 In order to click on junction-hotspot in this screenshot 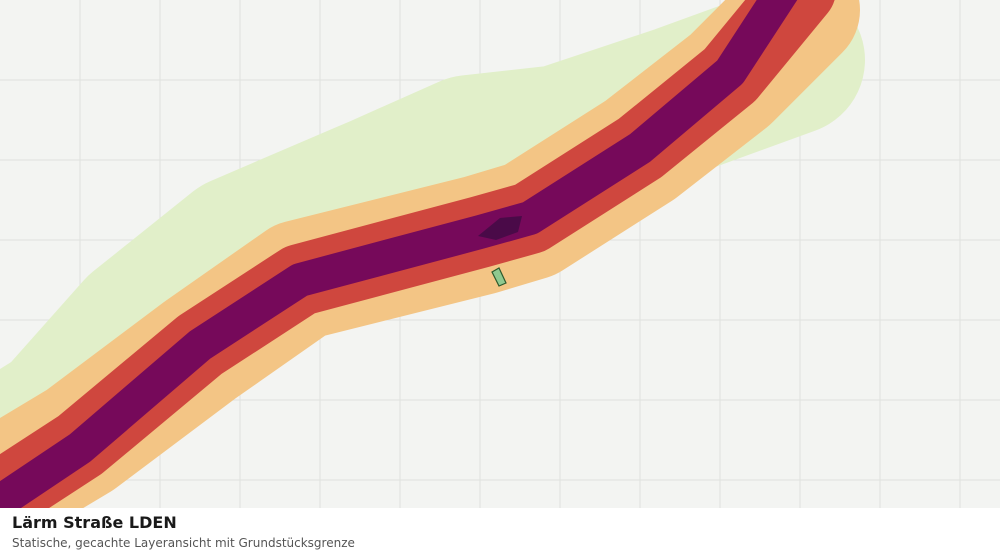, I will do `click(500, 228)`.